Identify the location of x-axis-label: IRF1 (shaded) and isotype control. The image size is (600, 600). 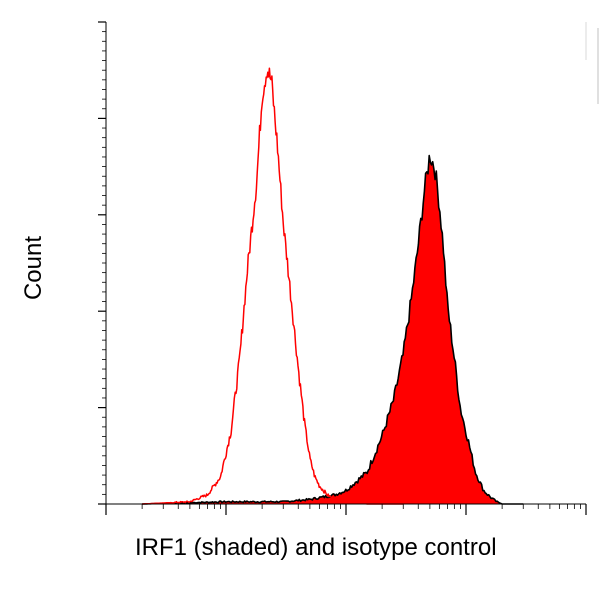
(316, 547).